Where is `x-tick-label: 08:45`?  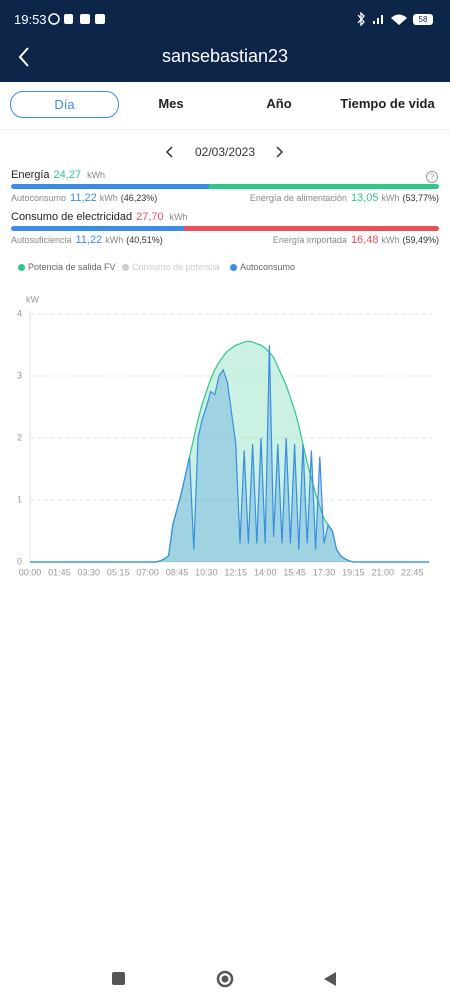
x-tick-label: 08:45 is located at coordinates (177, 572).